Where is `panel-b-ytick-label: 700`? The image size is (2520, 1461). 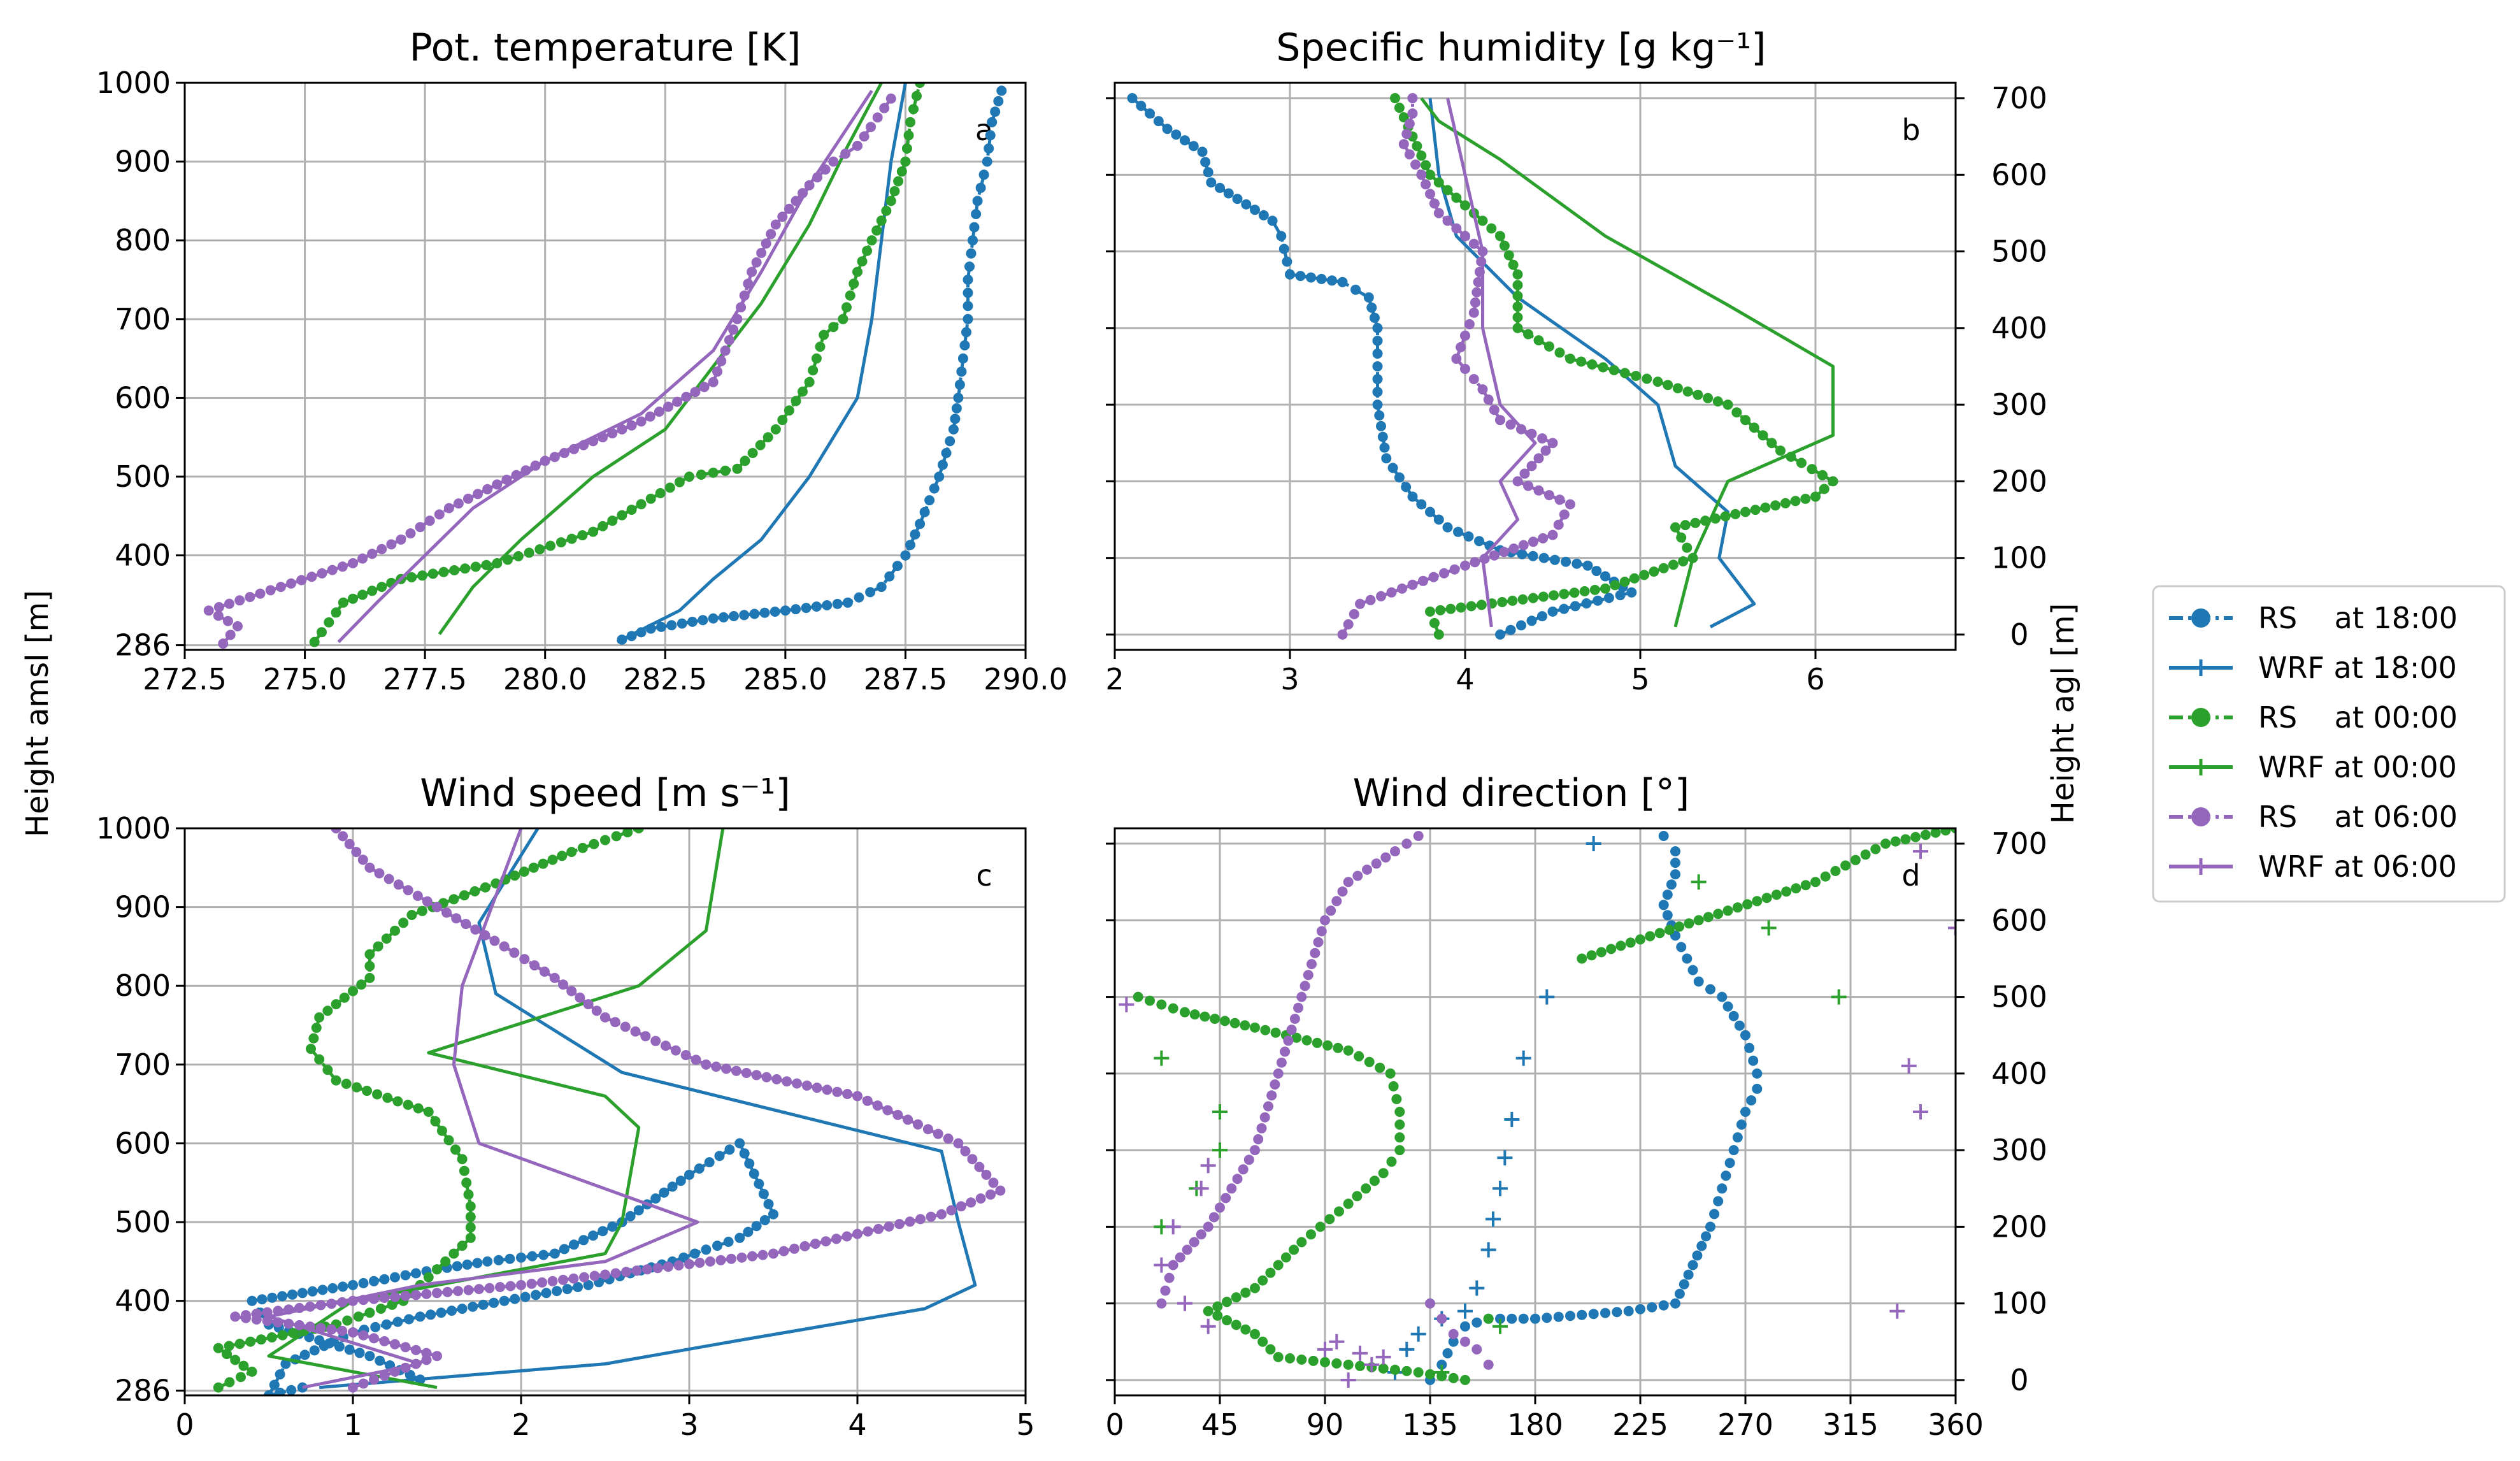 panel-b-ytick-label: 700 is located at coordinates (2019, 98).